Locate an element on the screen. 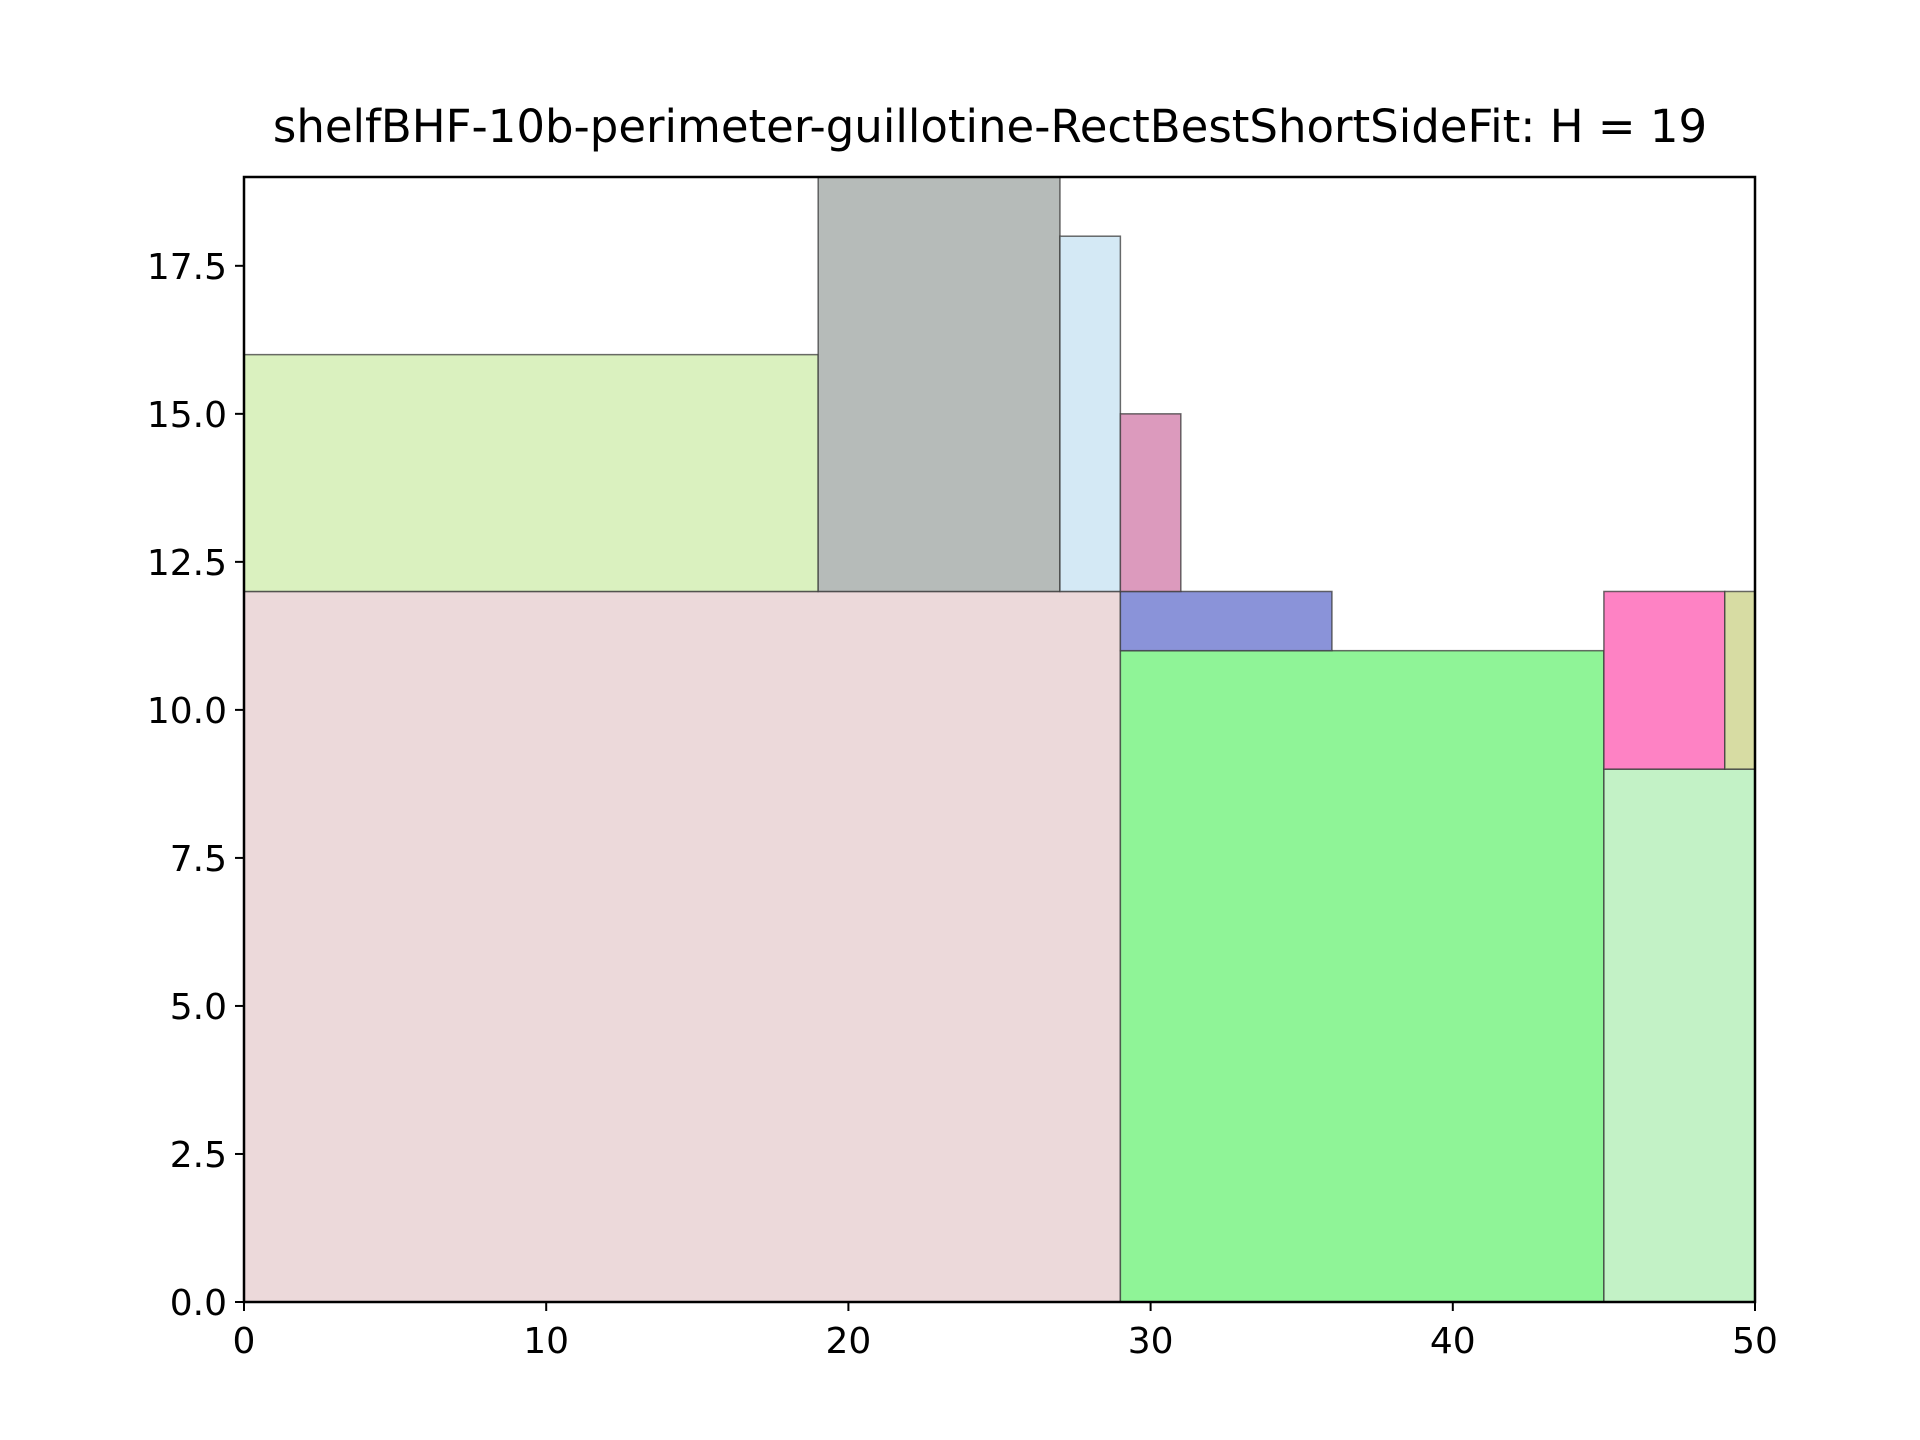  y-tick-label: 15.0 is located at coordinates (187, 415).